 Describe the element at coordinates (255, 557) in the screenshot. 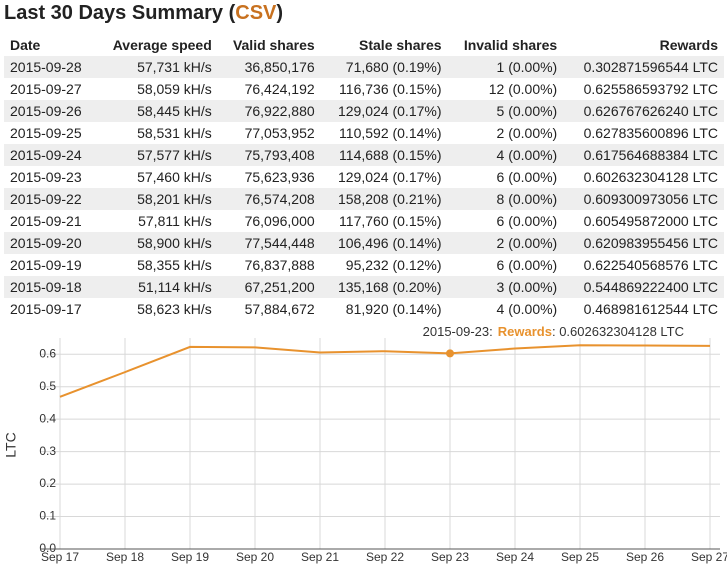

I see `x-tick-label: Sep 20` at that location.